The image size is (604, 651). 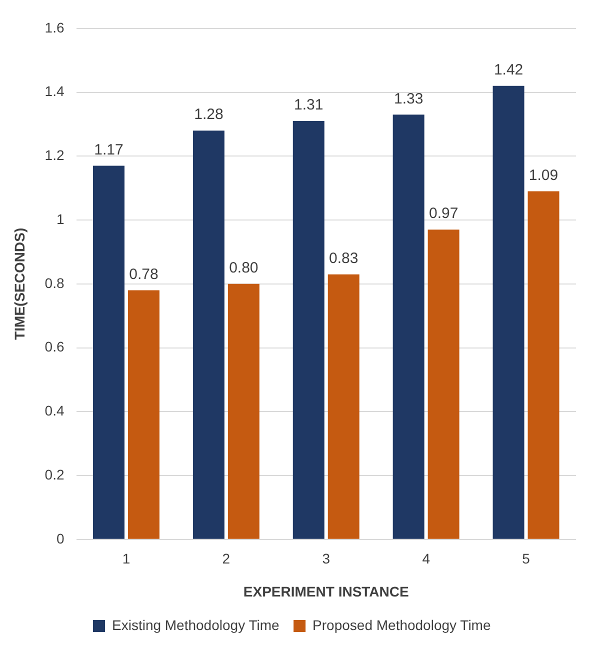 What do you see at coordinates (54, 27) in the screenshot?
I see `y-tick-label: 1.6` at bounding box center [54, 27].